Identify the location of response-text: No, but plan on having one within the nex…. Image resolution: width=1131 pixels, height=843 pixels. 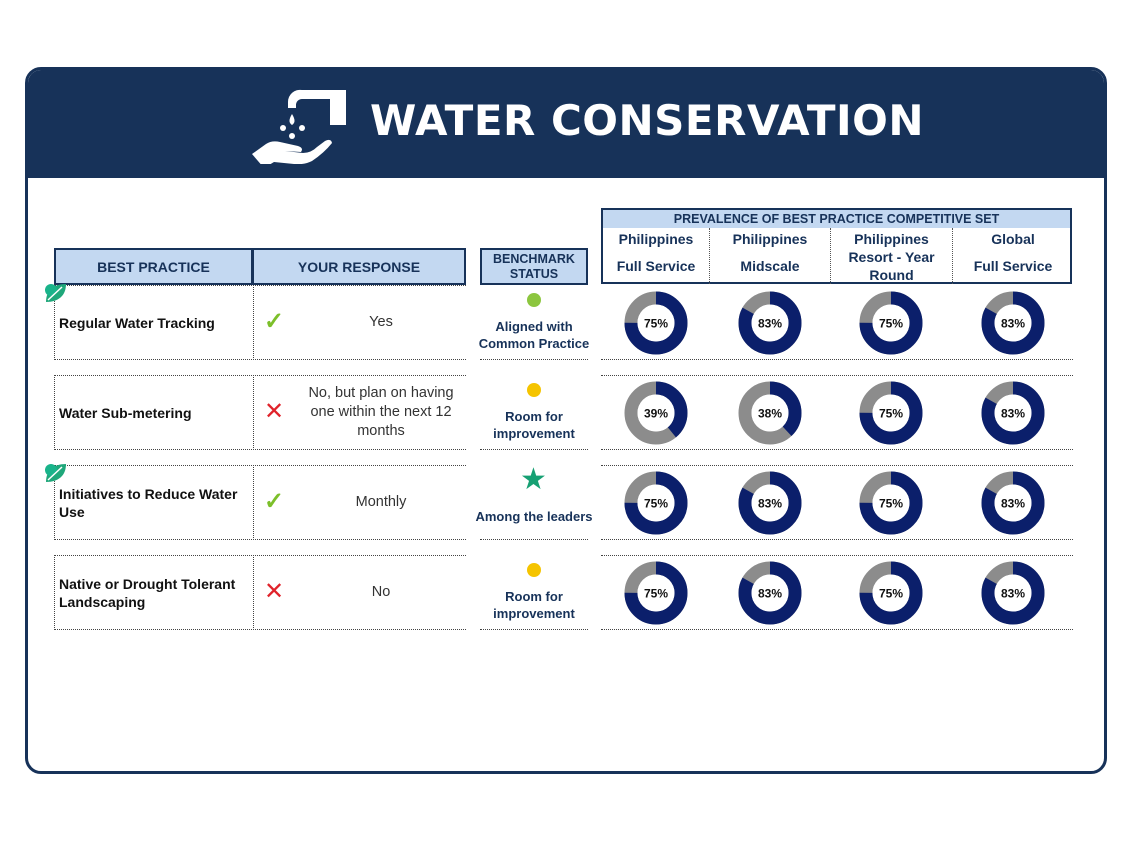
(381, 412).